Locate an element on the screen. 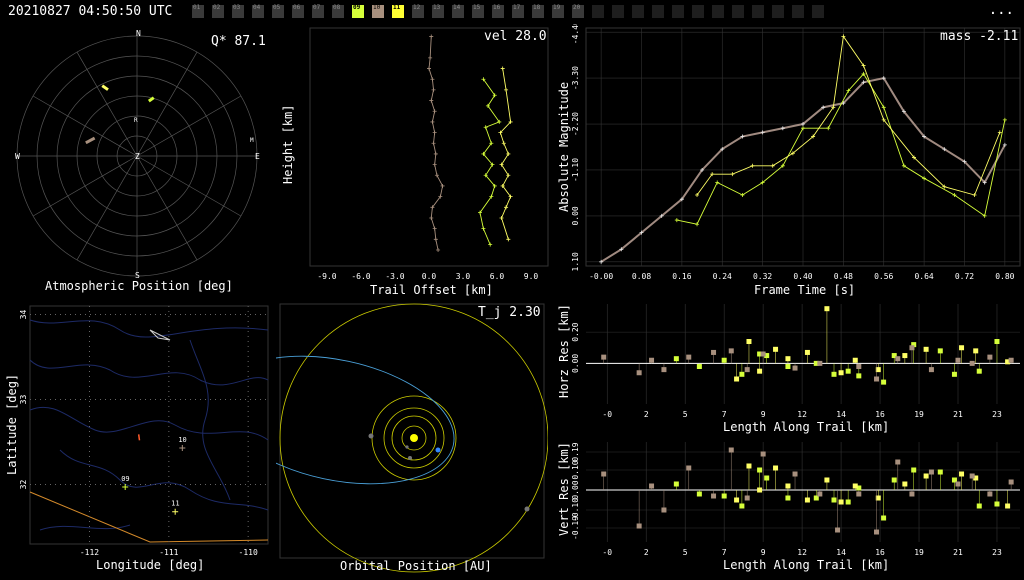 The height and width of the screenshot is (580, 1024). station-toggle-07: 07 is located at coordinates (318, 11).